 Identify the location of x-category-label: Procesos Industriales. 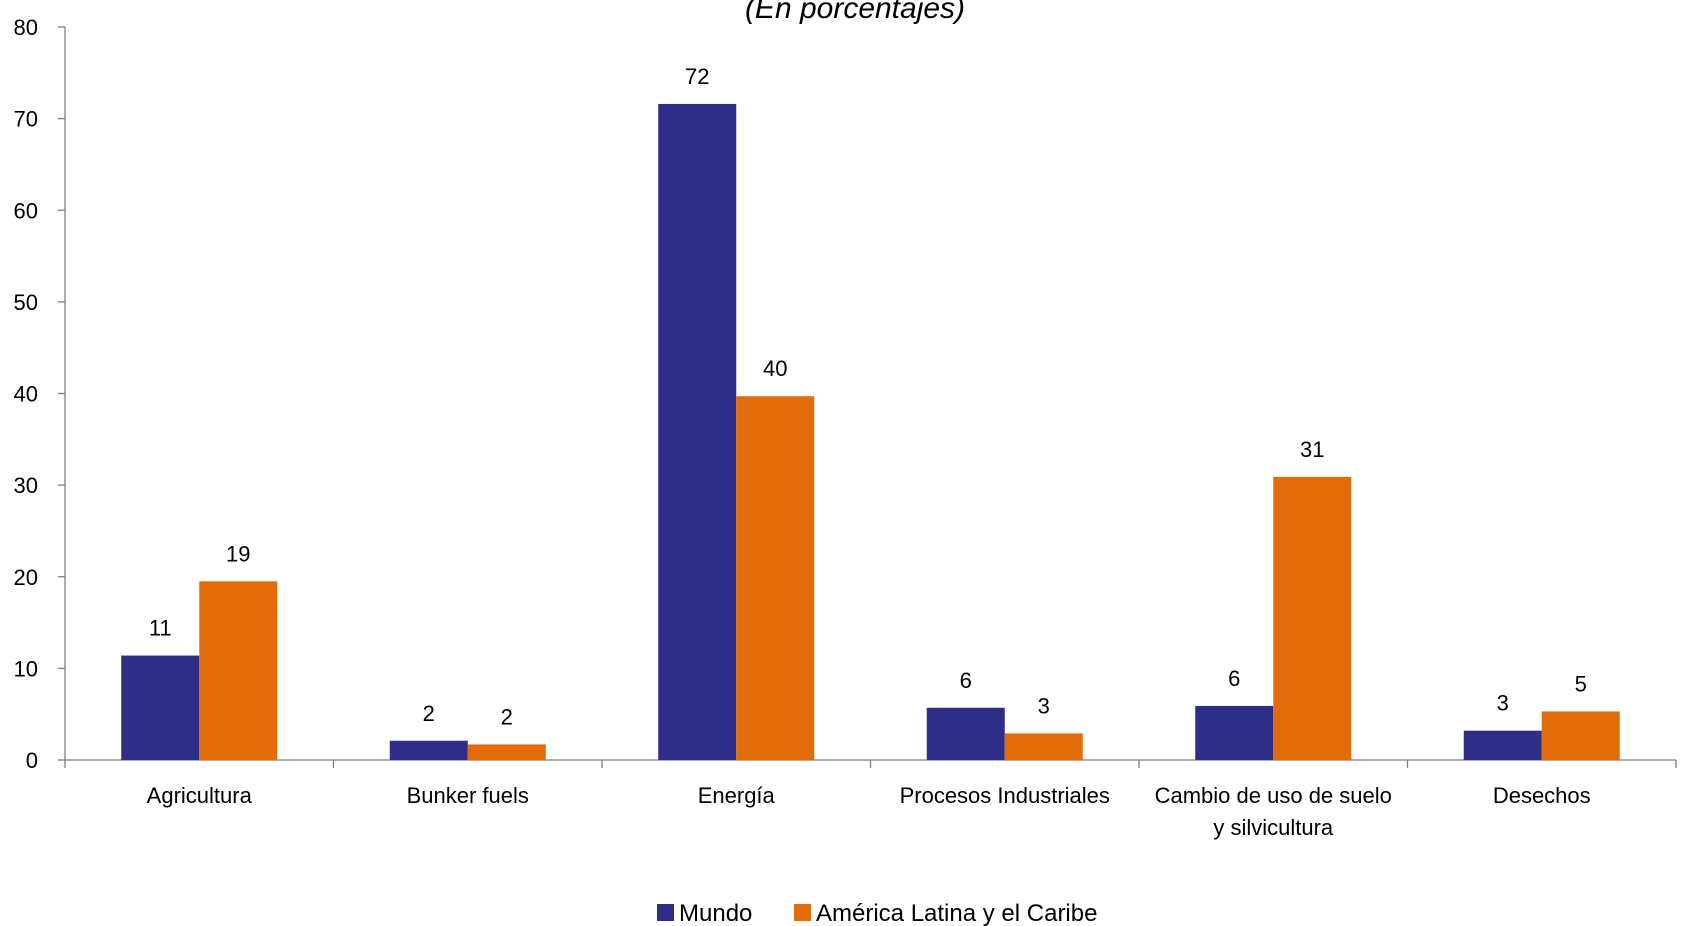
(1005, 795).